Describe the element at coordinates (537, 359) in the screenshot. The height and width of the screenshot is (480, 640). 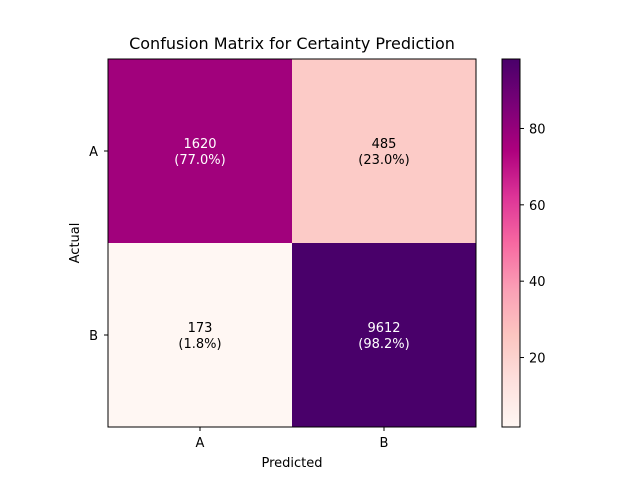
I see `colorbar-tick-label: 20` at that location.